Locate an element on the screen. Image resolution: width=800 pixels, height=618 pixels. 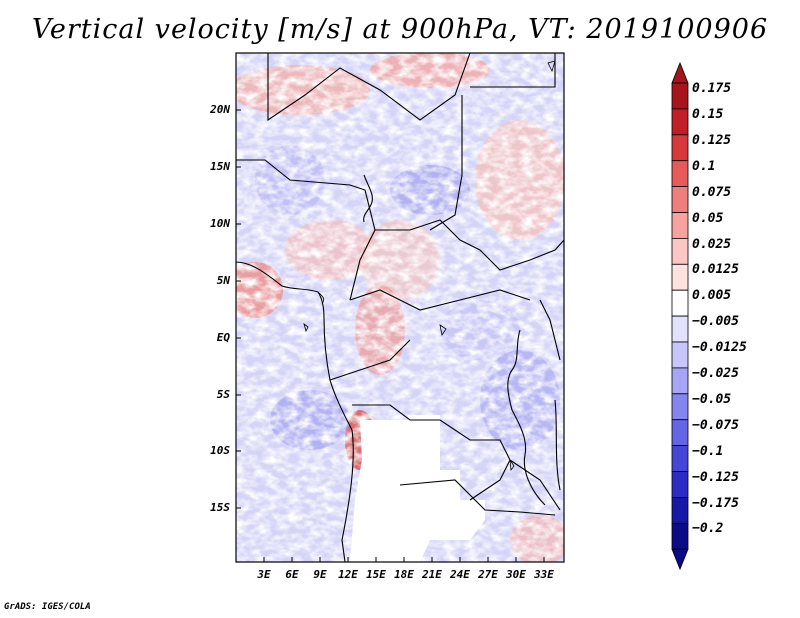
lon-label: 18E is located at coordinates (404, 574).